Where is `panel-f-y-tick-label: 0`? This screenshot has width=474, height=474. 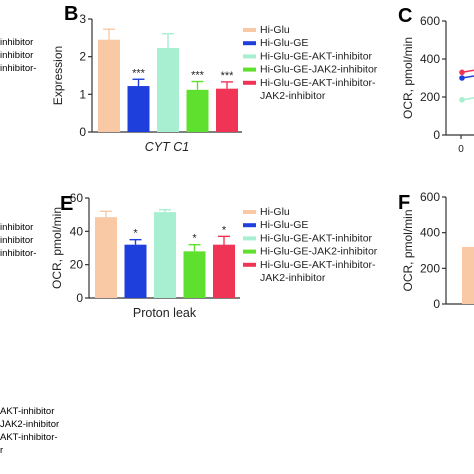
panel-f-y-tick-label: 0 is located at coordinates (436, 304).